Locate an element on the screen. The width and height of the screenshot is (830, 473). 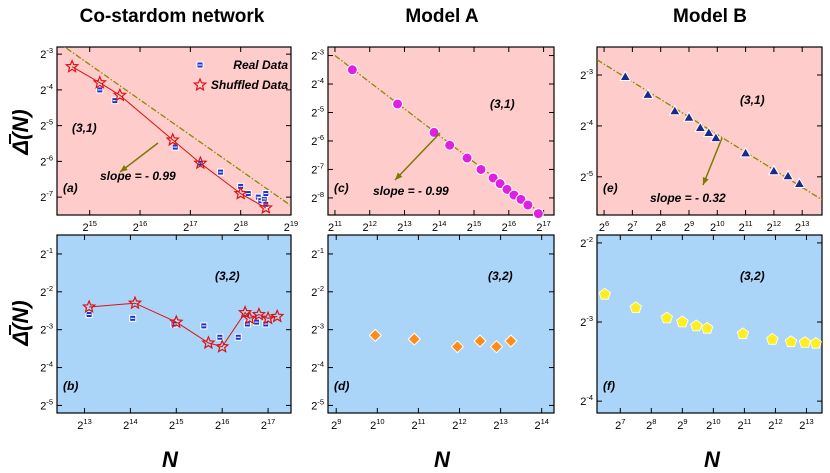
x-axis-label-middle: N is located at coordinates (442, 459).